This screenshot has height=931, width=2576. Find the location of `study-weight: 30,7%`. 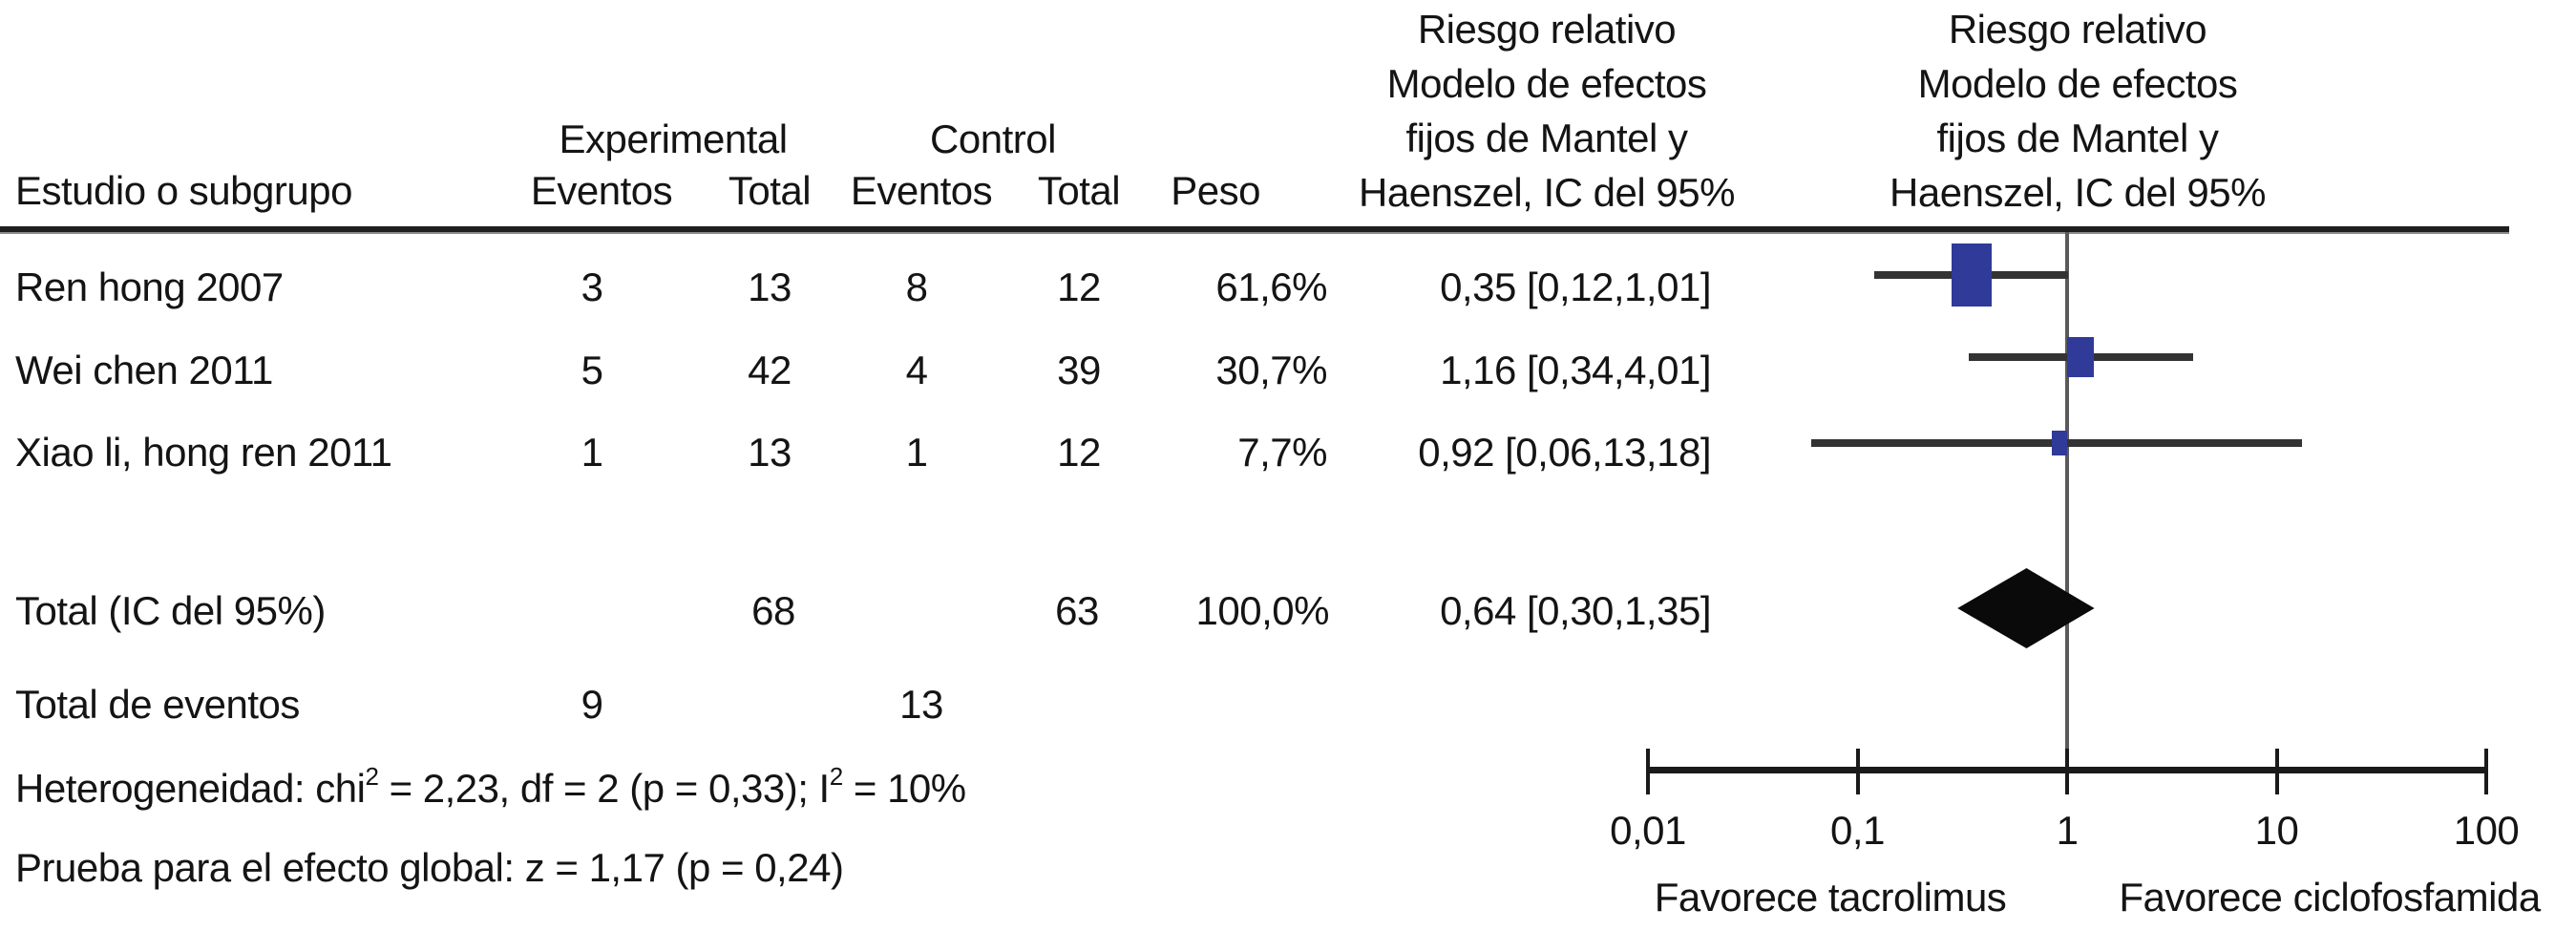

study-weight: 30,7% is located at coordinates (1271, 370).